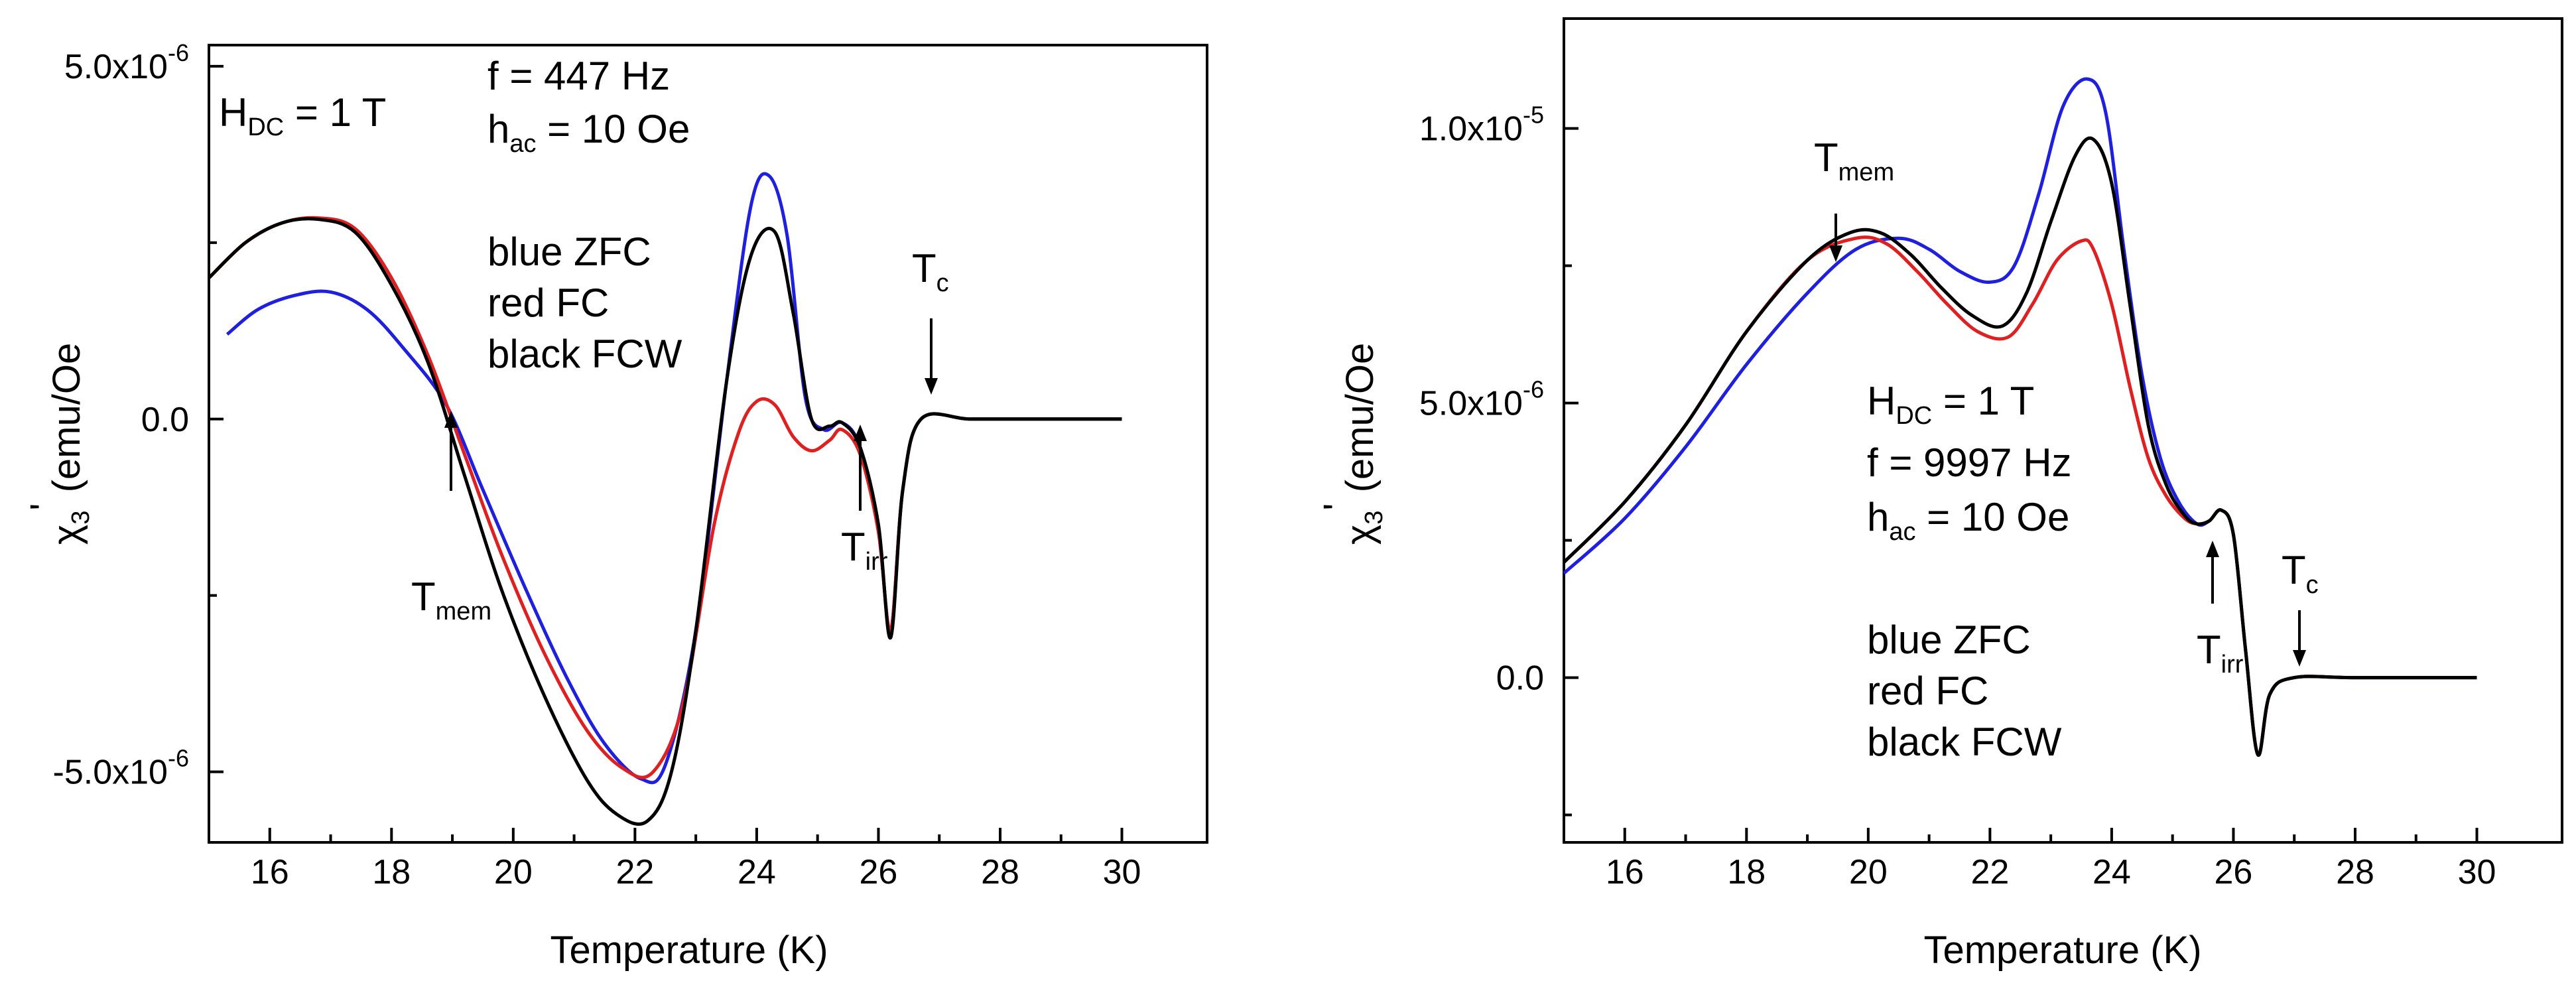  Describe the element at coordinates (1338, 507) in the screenshot. I see `right-ylabel-prime: '` at that location.